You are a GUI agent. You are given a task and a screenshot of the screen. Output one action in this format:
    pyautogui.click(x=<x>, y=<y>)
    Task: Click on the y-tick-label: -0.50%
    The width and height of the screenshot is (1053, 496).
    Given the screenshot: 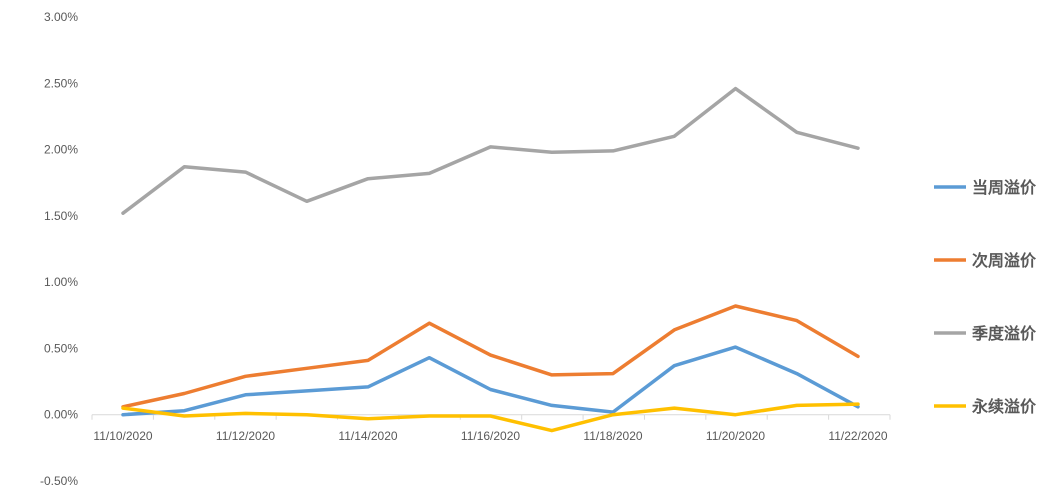 What is the action you would take?
    pyautogui.click(x=59, y=481)
    